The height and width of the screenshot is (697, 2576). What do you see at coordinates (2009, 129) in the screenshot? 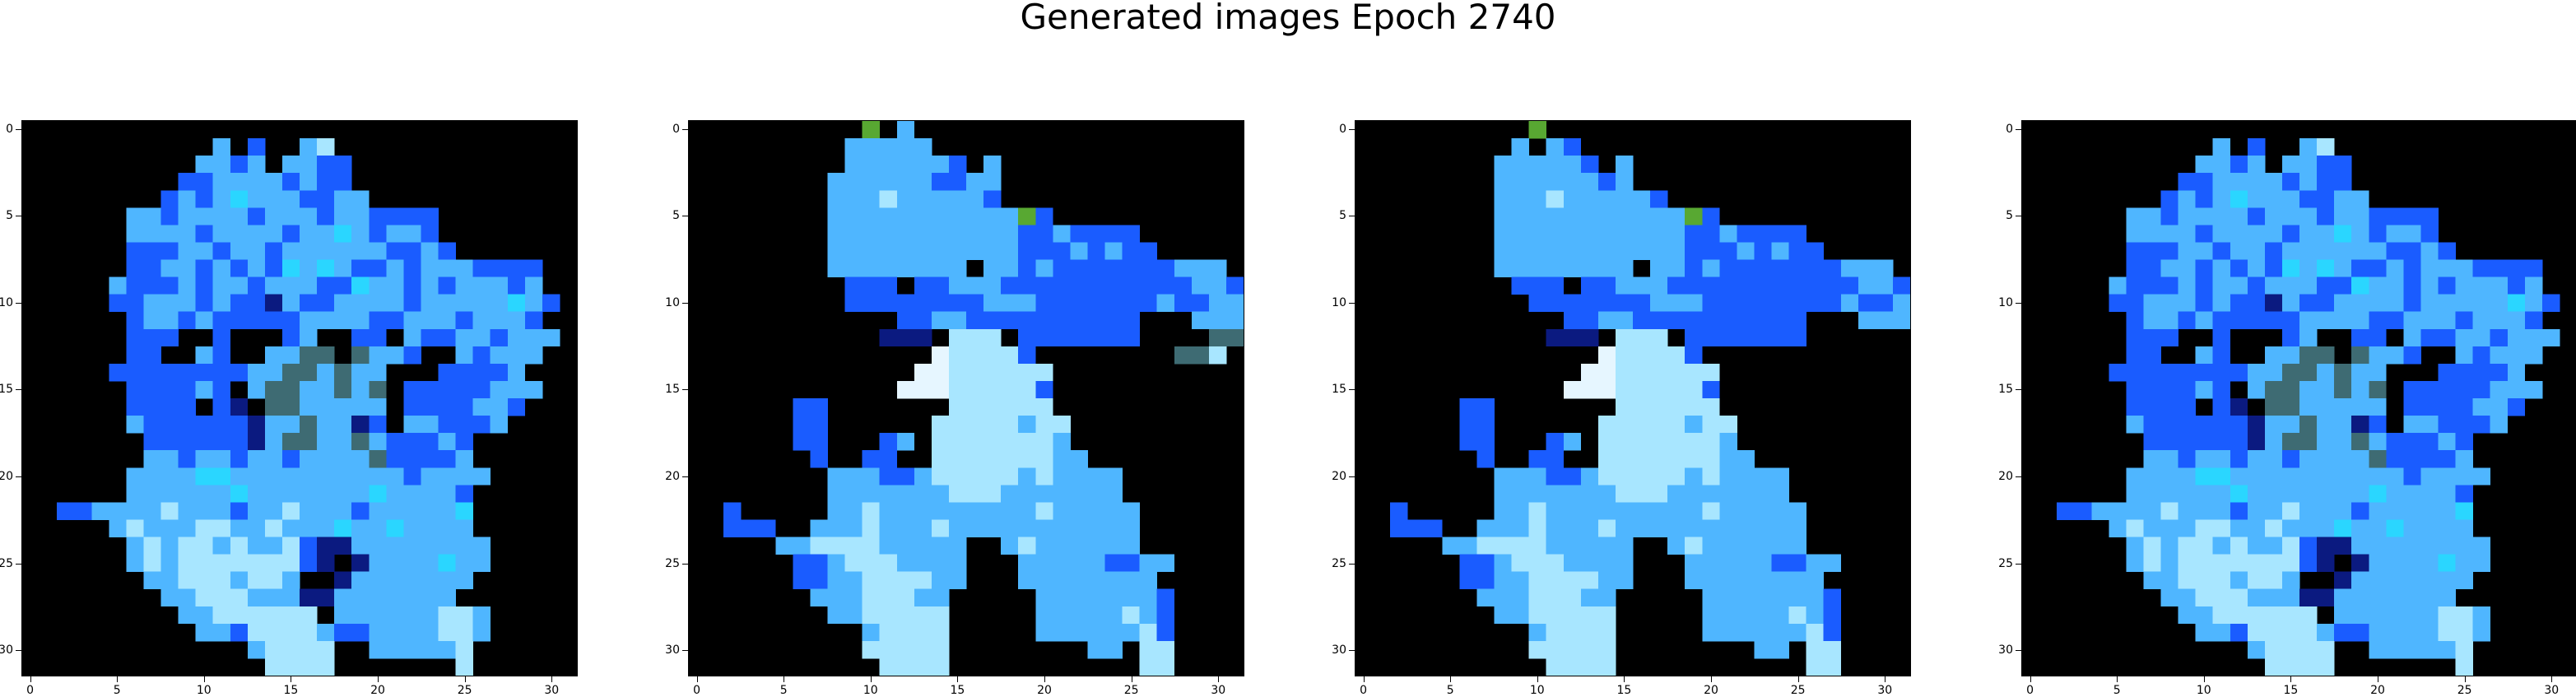
I see `y-tick-label: 0` at bounding box center [2009, 129].